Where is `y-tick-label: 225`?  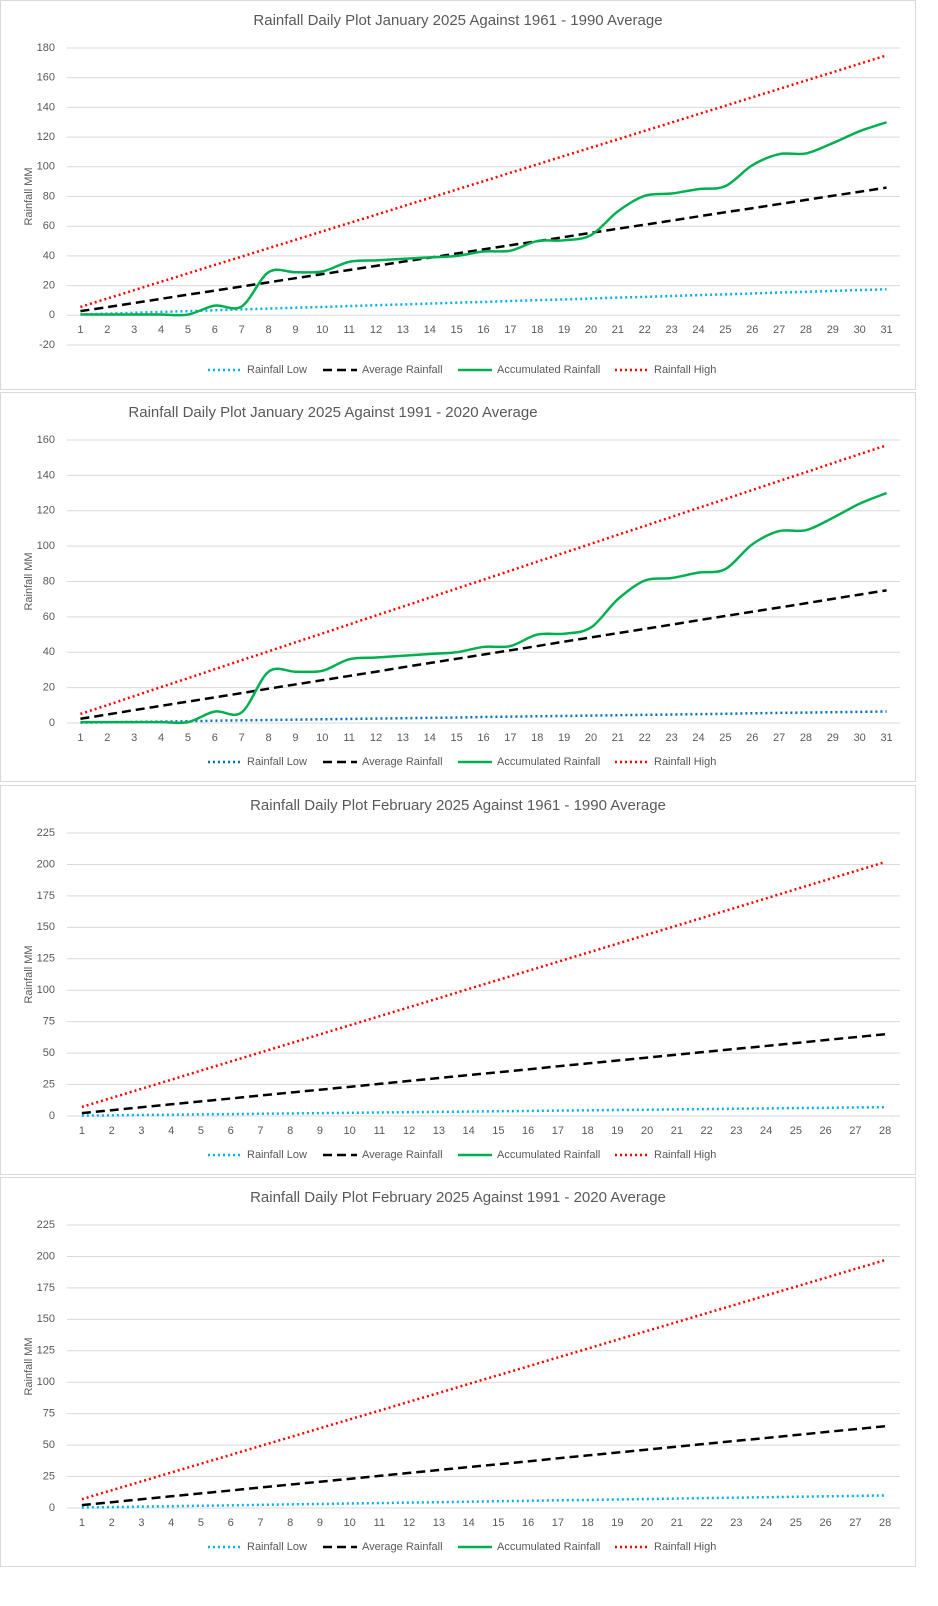 y-tick-label: 225 is located at coordinates (46, 833).